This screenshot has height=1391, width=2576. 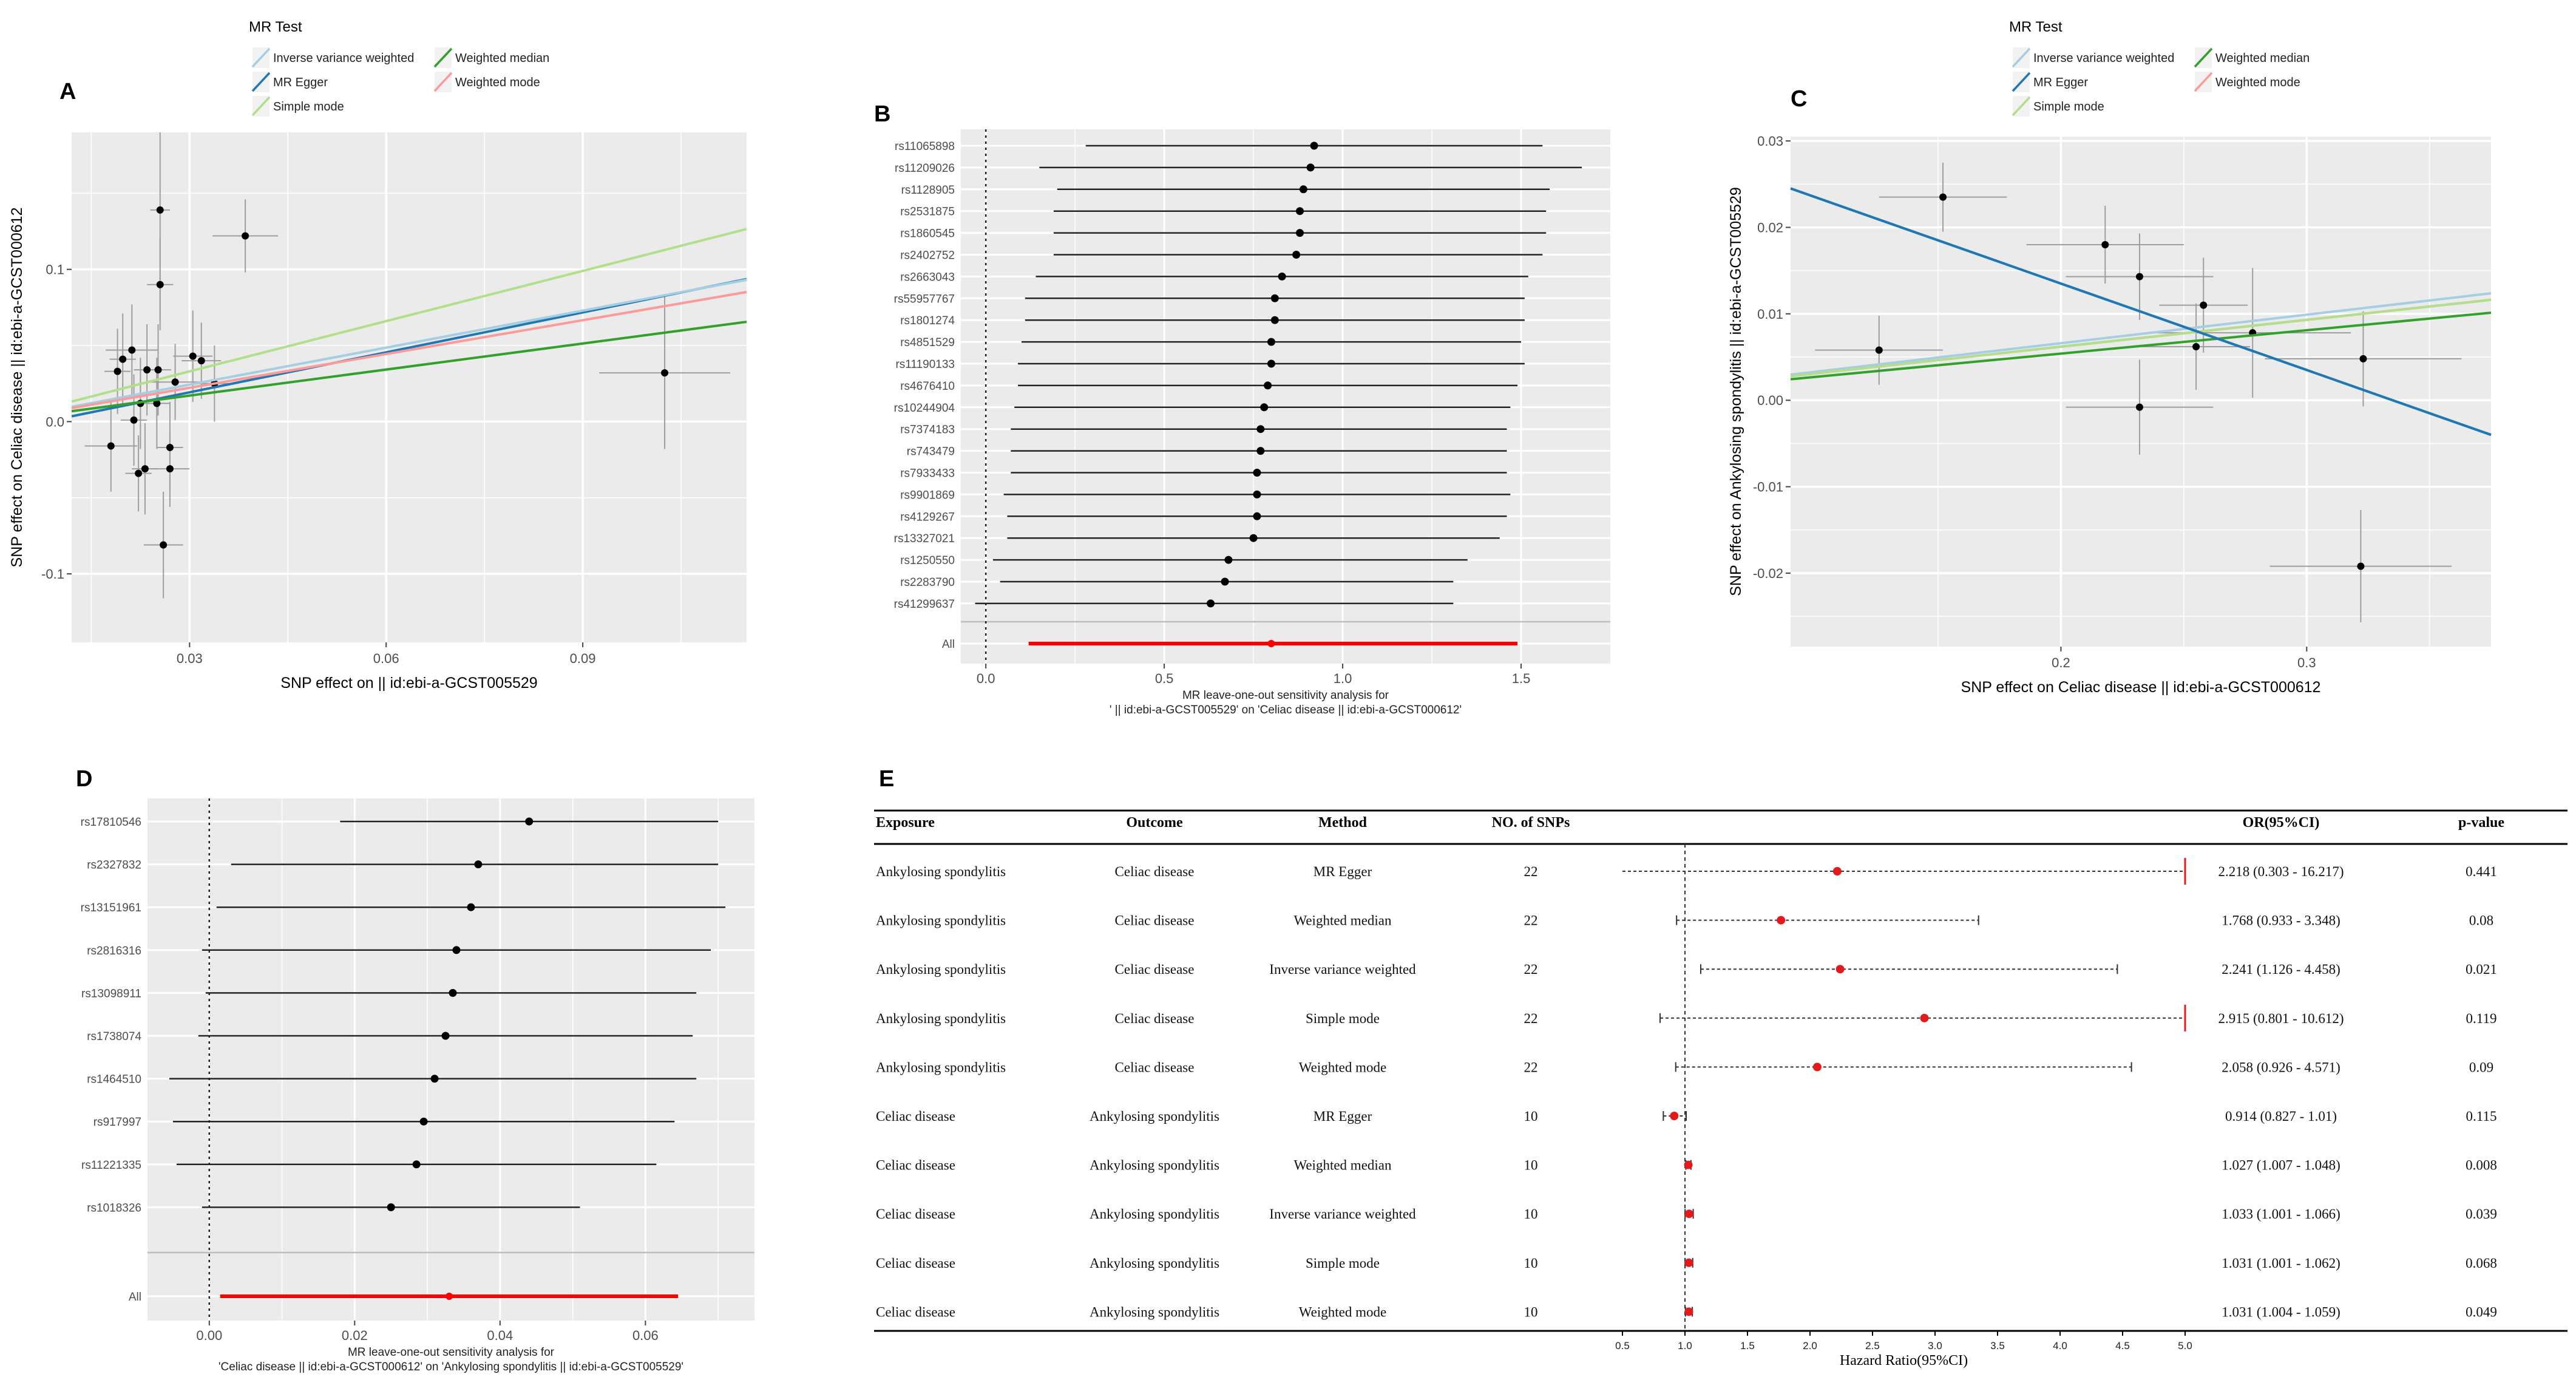 What do you see at coordinates (1342, 871) in the screenshot?
I see `table-cell-method: MR Egger` at bounding box center [1342, 871].